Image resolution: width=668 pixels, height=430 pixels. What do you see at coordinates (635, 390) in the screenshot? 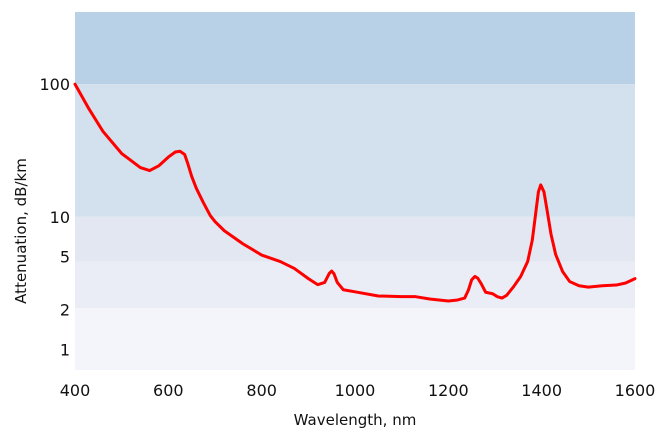
I see `x-tick-label: 1600` at bounding box center [635, 390].